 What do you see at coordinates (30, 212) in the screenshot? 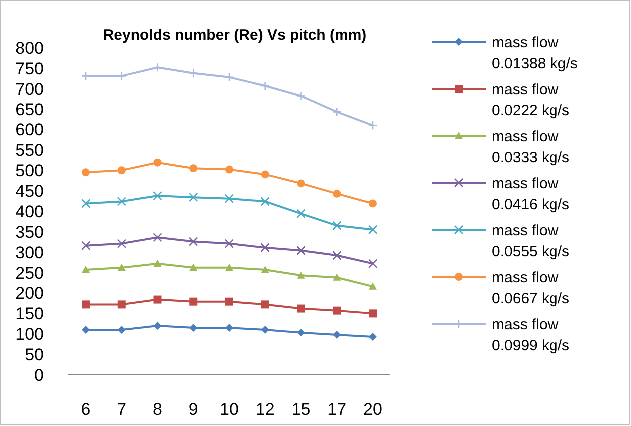
I see `y-tick-label: 400` at bounding box center [30, 212].